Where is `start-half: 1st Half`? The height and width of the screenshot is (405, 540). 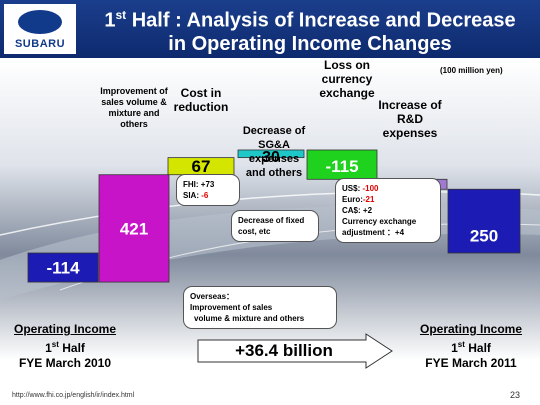 start-half: 1st Half is located at coordinates (65, 346).